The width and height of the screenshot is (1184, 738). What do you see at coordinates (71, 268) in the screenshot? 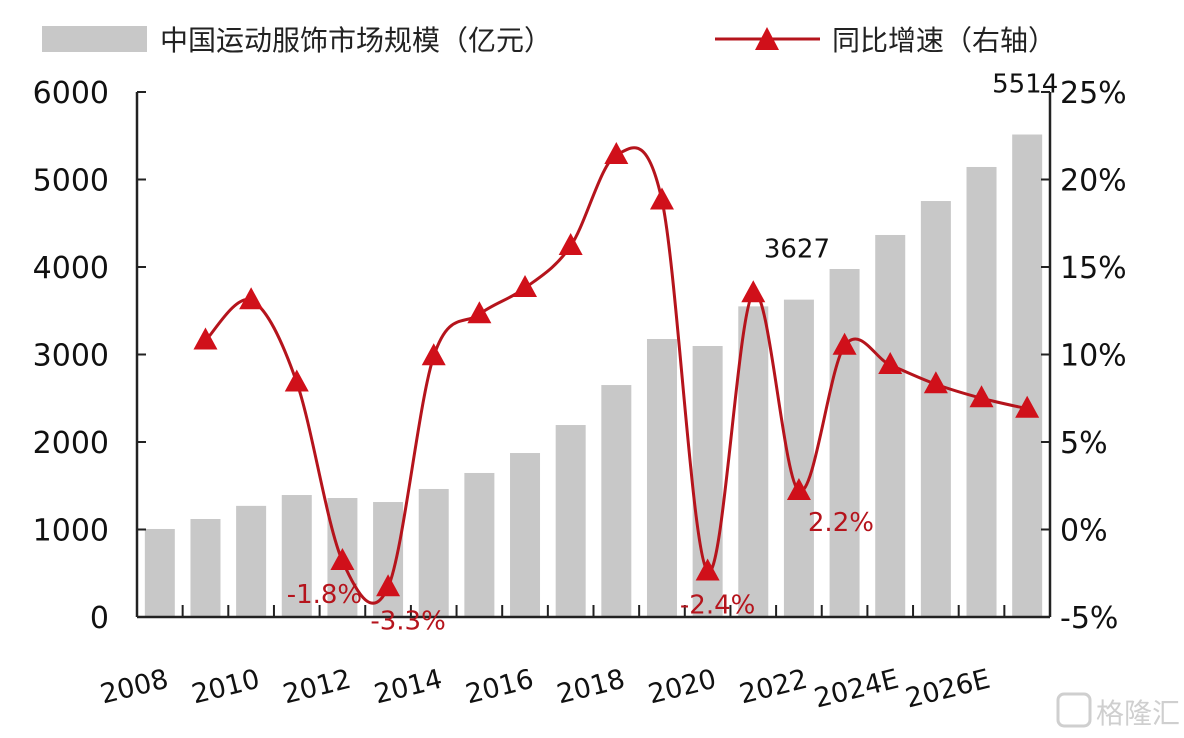
I see `y-left-tick-label: 4000` at bounding box center [71, 268].